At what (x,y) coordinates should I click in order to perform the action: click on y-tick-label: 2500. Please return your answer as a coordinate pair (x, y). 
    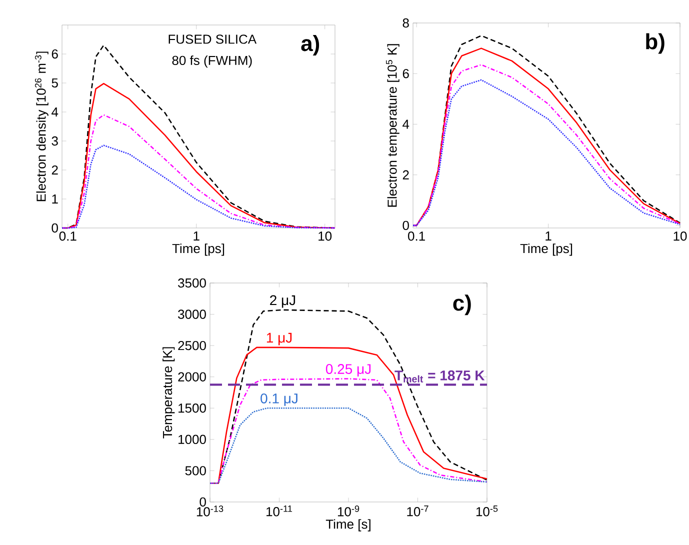
    Looking at the image, I should click on (192, 345).